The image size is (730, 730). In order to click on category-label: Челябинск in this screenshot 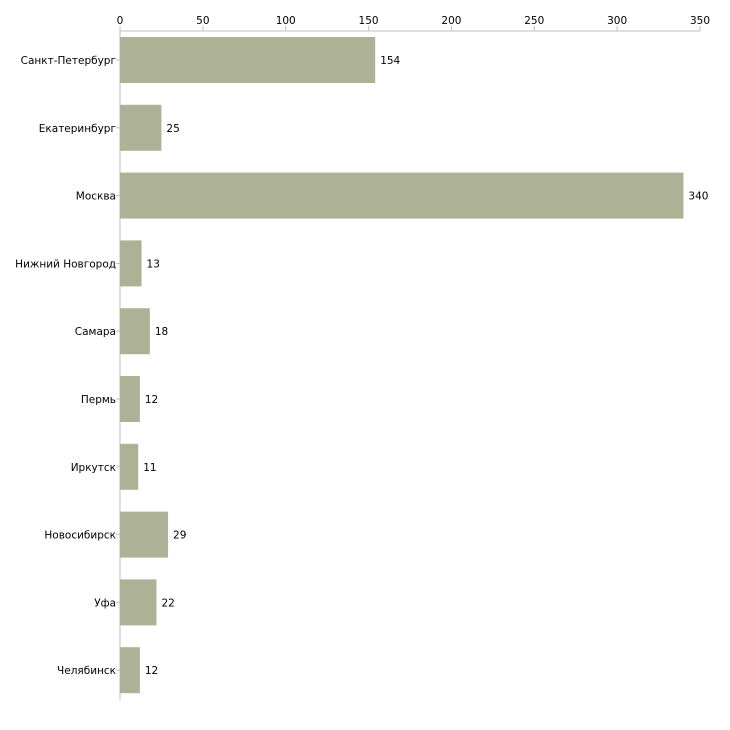, I will do `click(86, 671)`.